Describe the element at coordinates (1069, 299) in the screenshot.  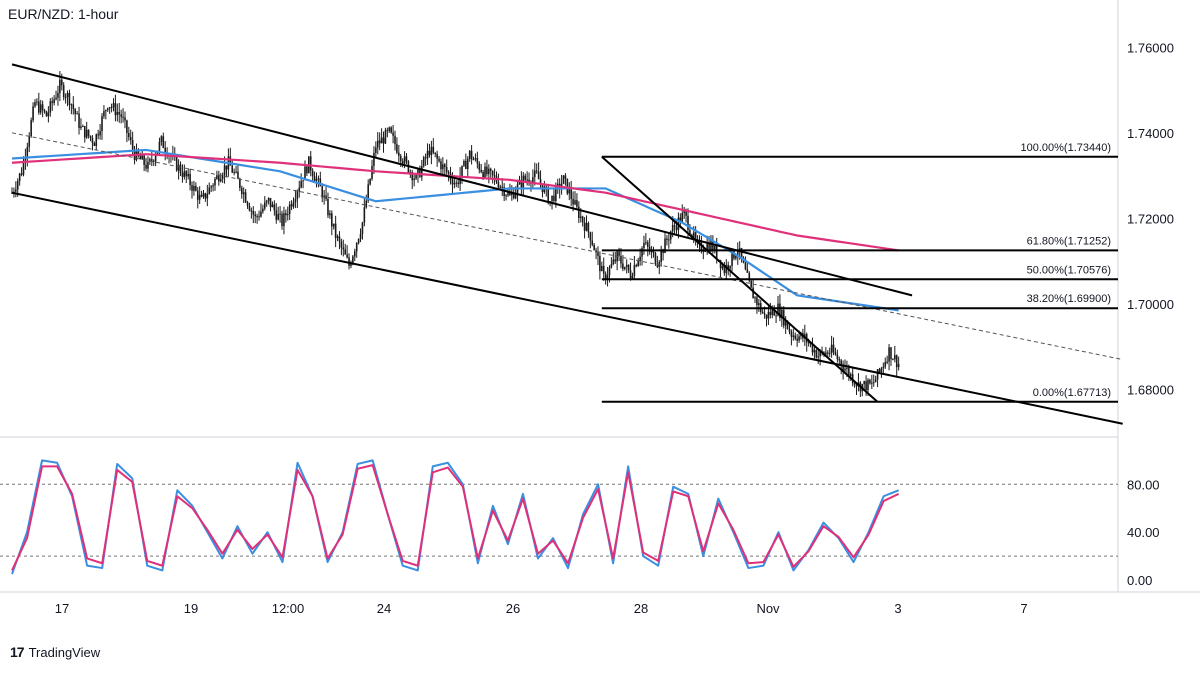
I see `fib-level-label: 38.20%(1.69900)` at that location.